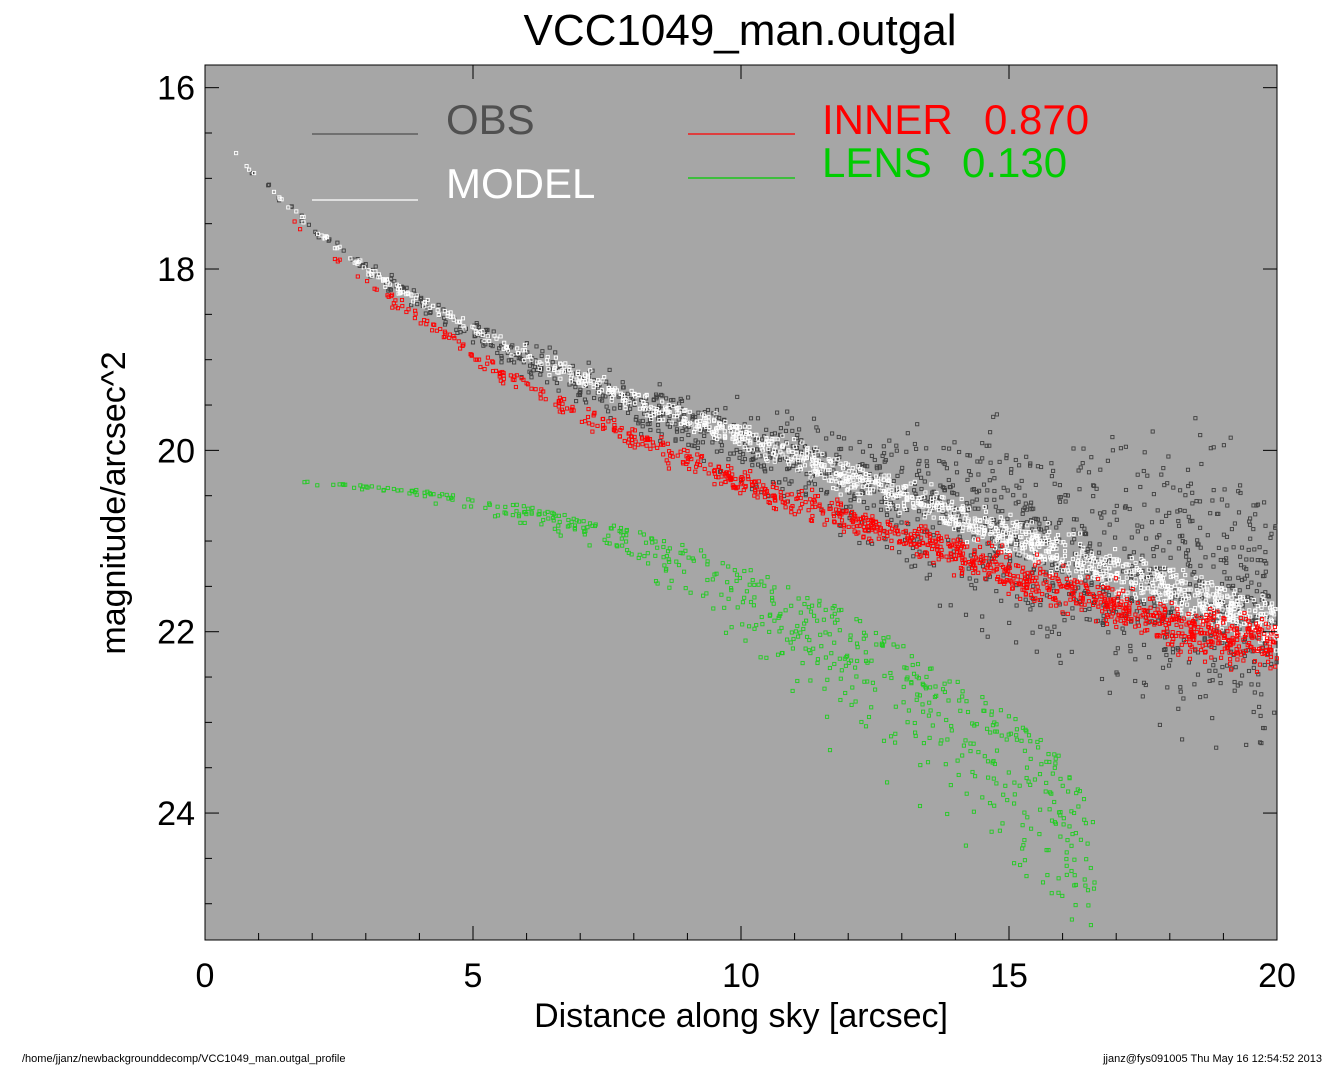  Describe the element at coordinates (877, 162) in the screenshot. I see `legend-label-lens: LENS` at that location.